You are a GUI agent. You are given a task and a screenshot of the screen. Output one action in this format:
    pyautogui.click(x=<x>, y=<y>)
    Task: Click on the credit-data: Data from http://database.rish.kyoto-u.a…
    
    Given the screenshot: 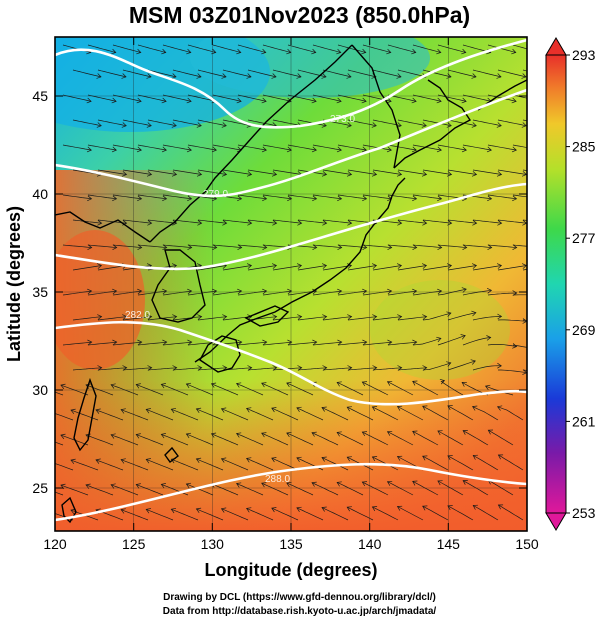 What is the action you would take?
    pyautogui.click(x=299, y=611)
    